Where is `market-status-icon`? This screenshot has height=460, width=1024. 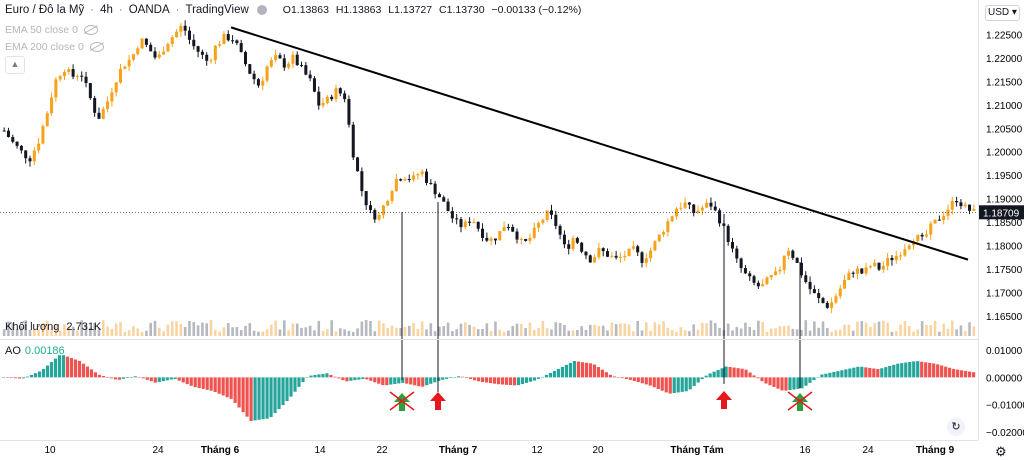 market-status-icon is located at coordinates (261, 10).